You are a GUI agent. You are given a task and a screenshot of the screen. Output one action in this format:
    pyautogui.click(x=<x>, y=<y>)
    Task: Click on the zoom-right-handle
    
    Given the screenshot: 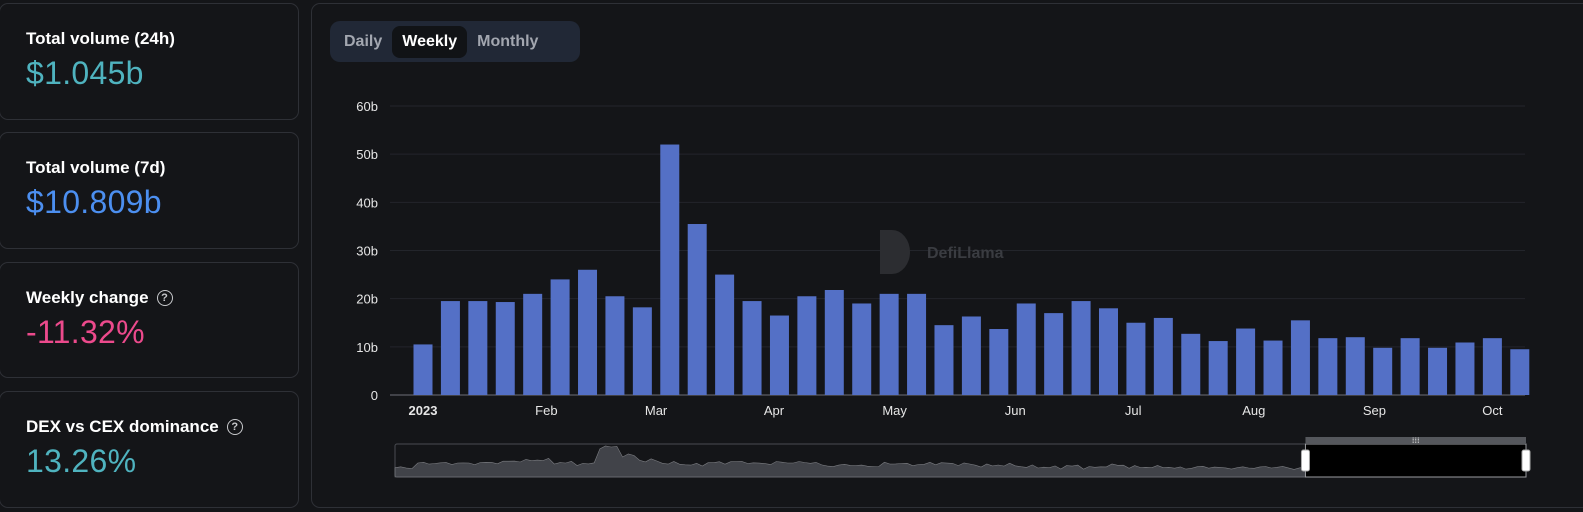 What is the action you would take?
    pyautogui.click(x=1526, y=460)
    